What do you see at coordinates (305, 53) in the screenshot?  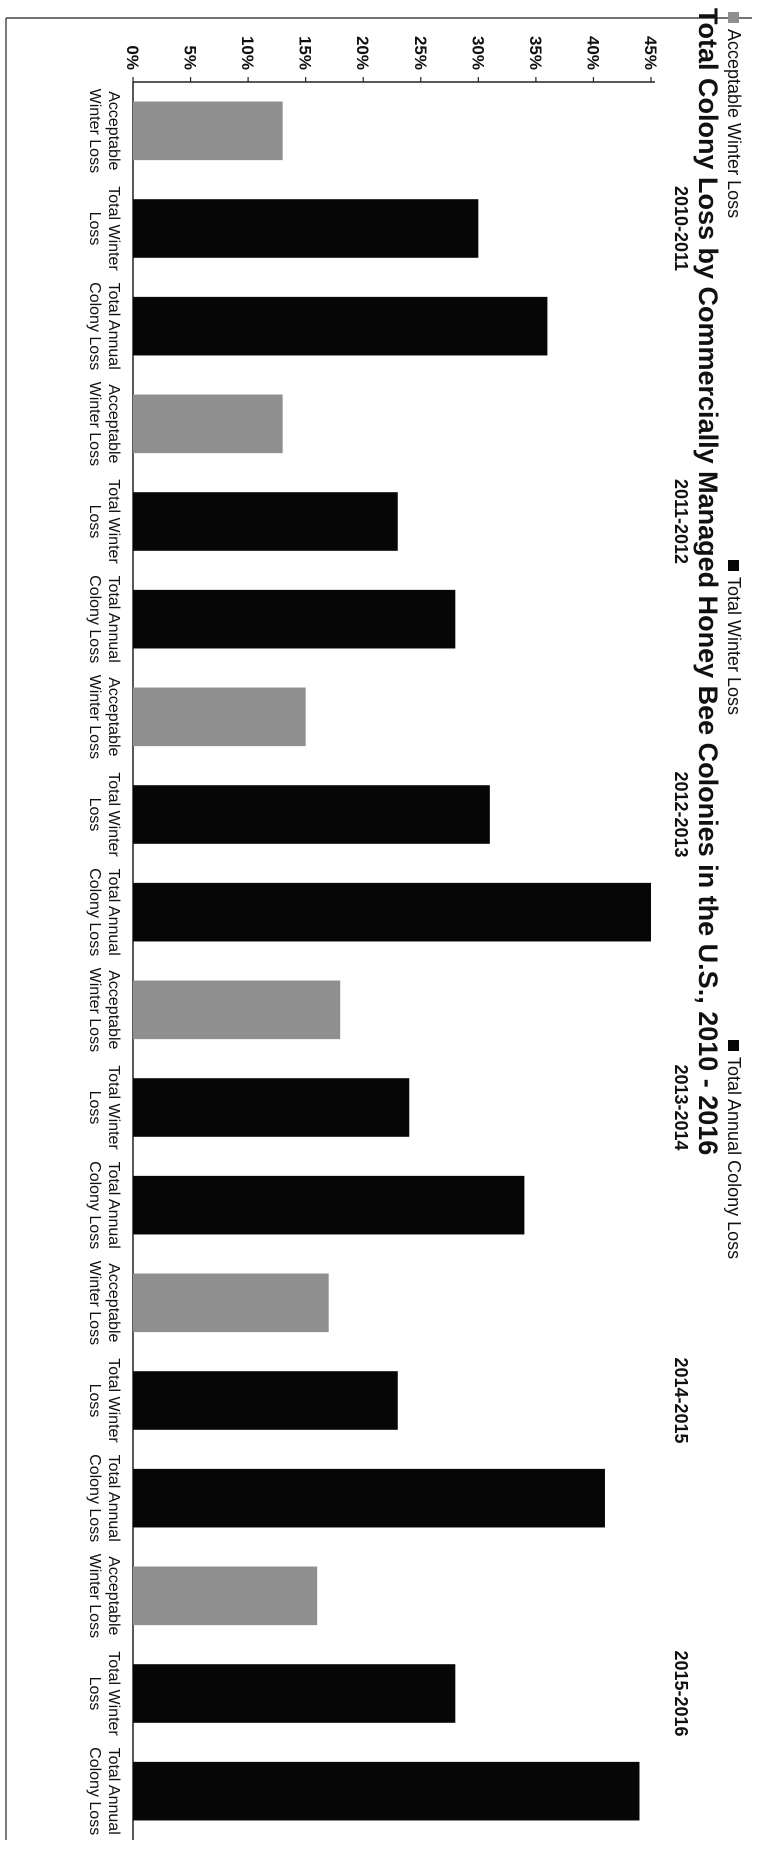 I see `y-tick-label: 15%` at bounding box center [305, 53].